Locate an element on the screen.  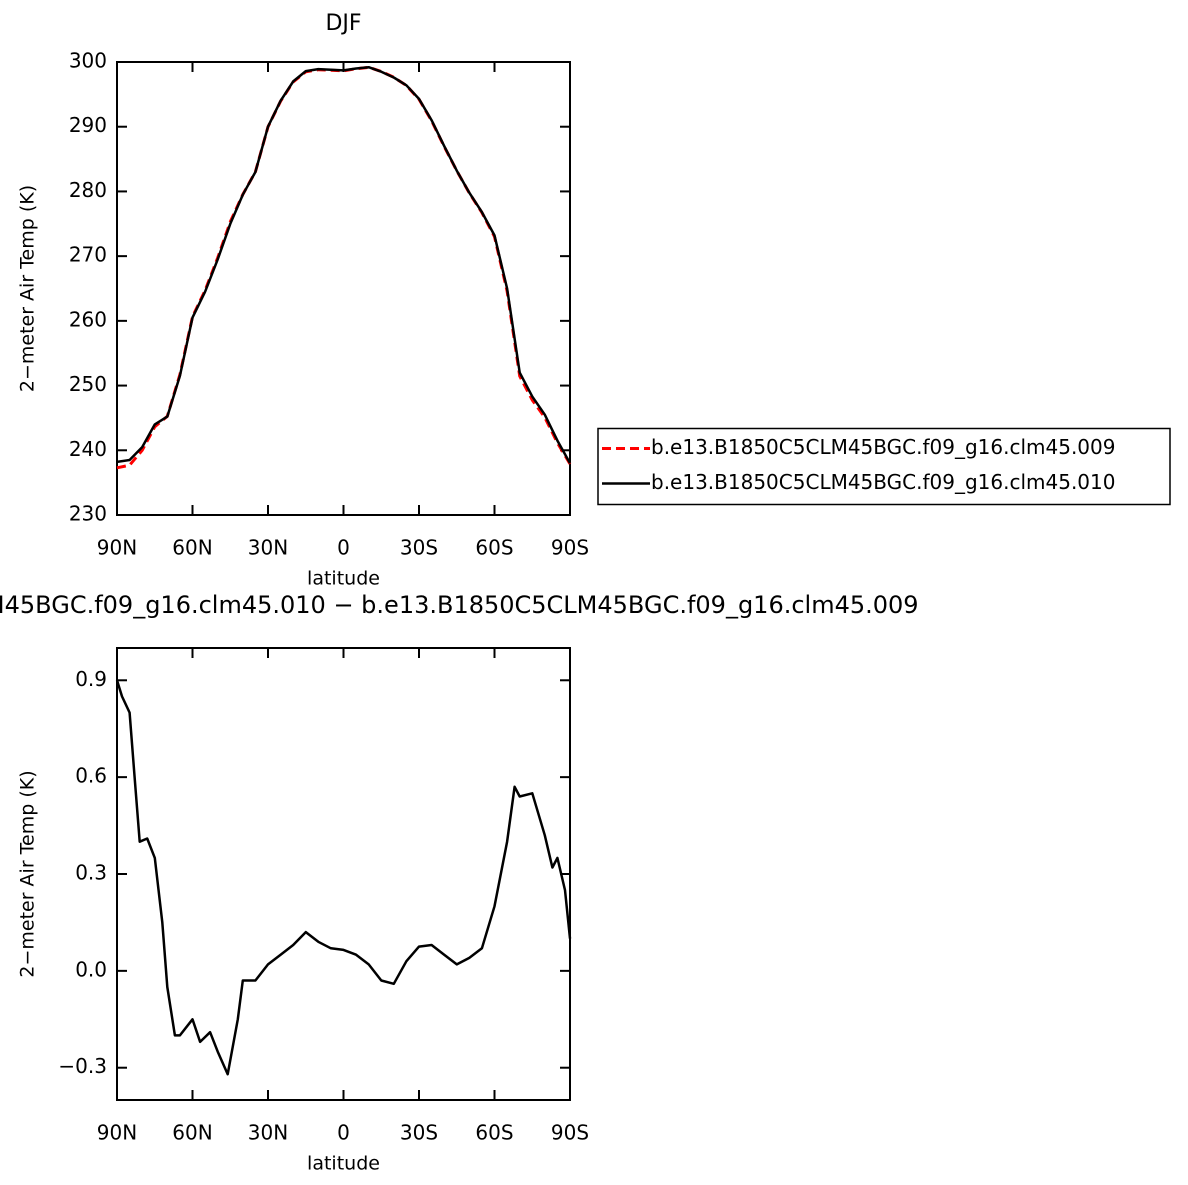
y-tick-label: −0.3 is located at coordinates (82, 1066).